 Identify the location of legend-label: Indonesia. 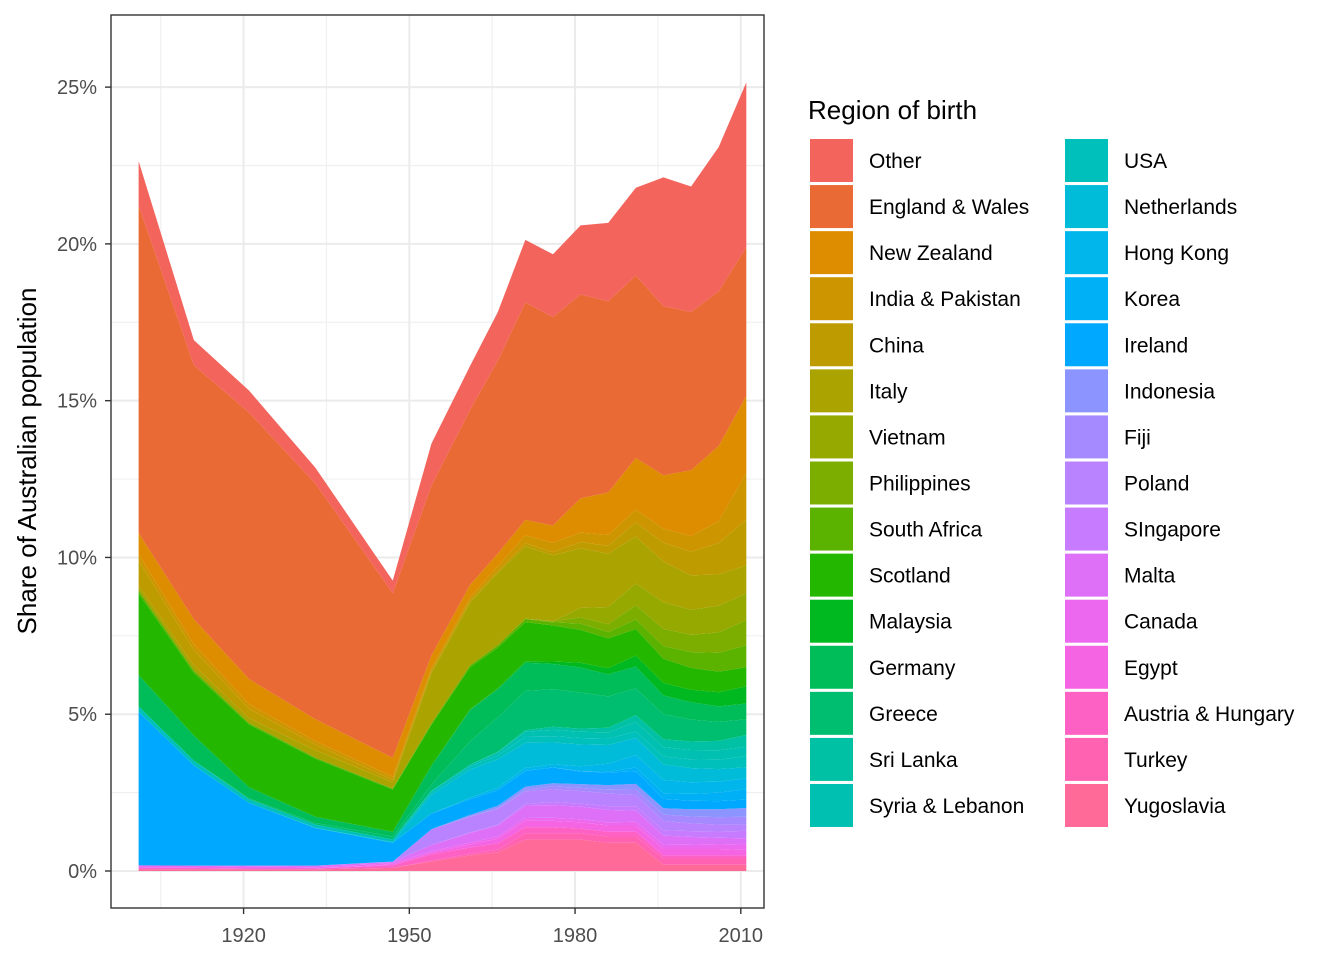
(1169, 391).